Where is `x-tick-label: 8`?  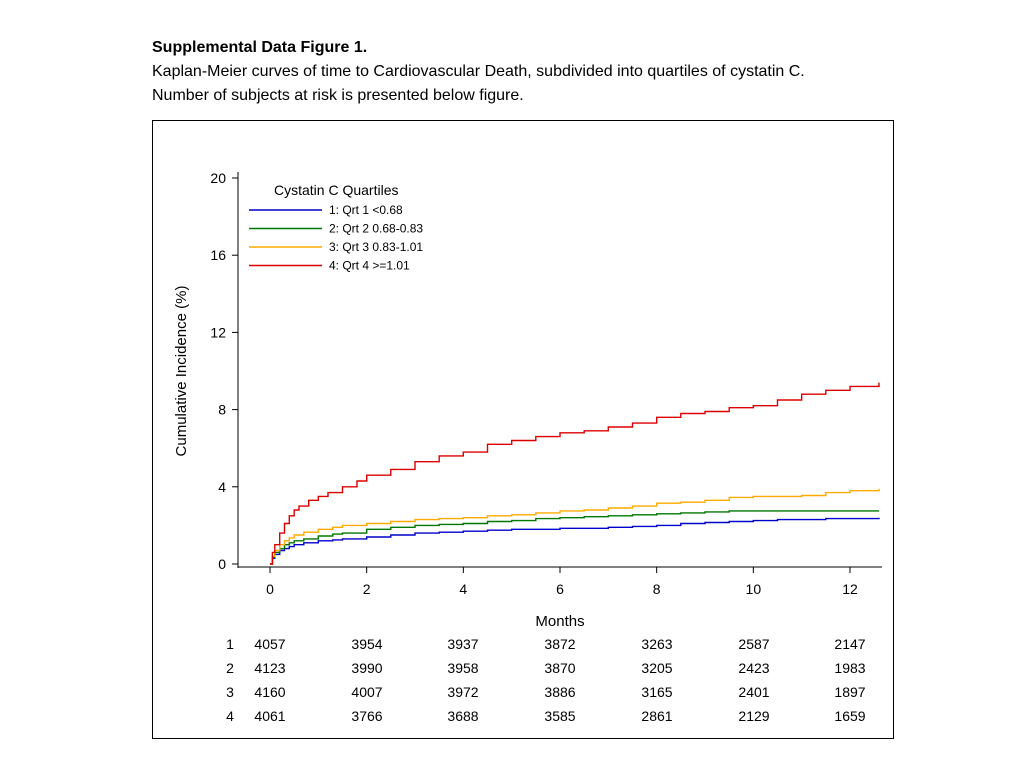
x-tick-label: 8 is located at coordinates (657, 589).